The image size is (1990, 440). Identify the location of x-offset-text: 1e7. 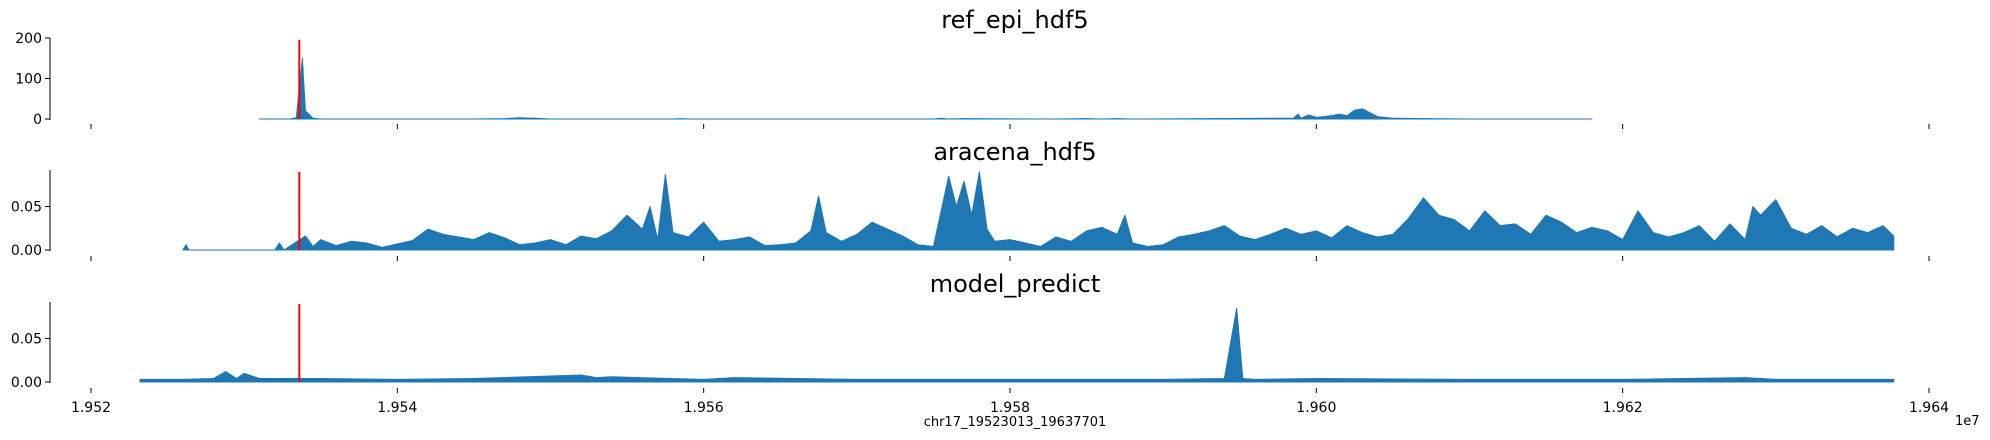
(1967, 421).